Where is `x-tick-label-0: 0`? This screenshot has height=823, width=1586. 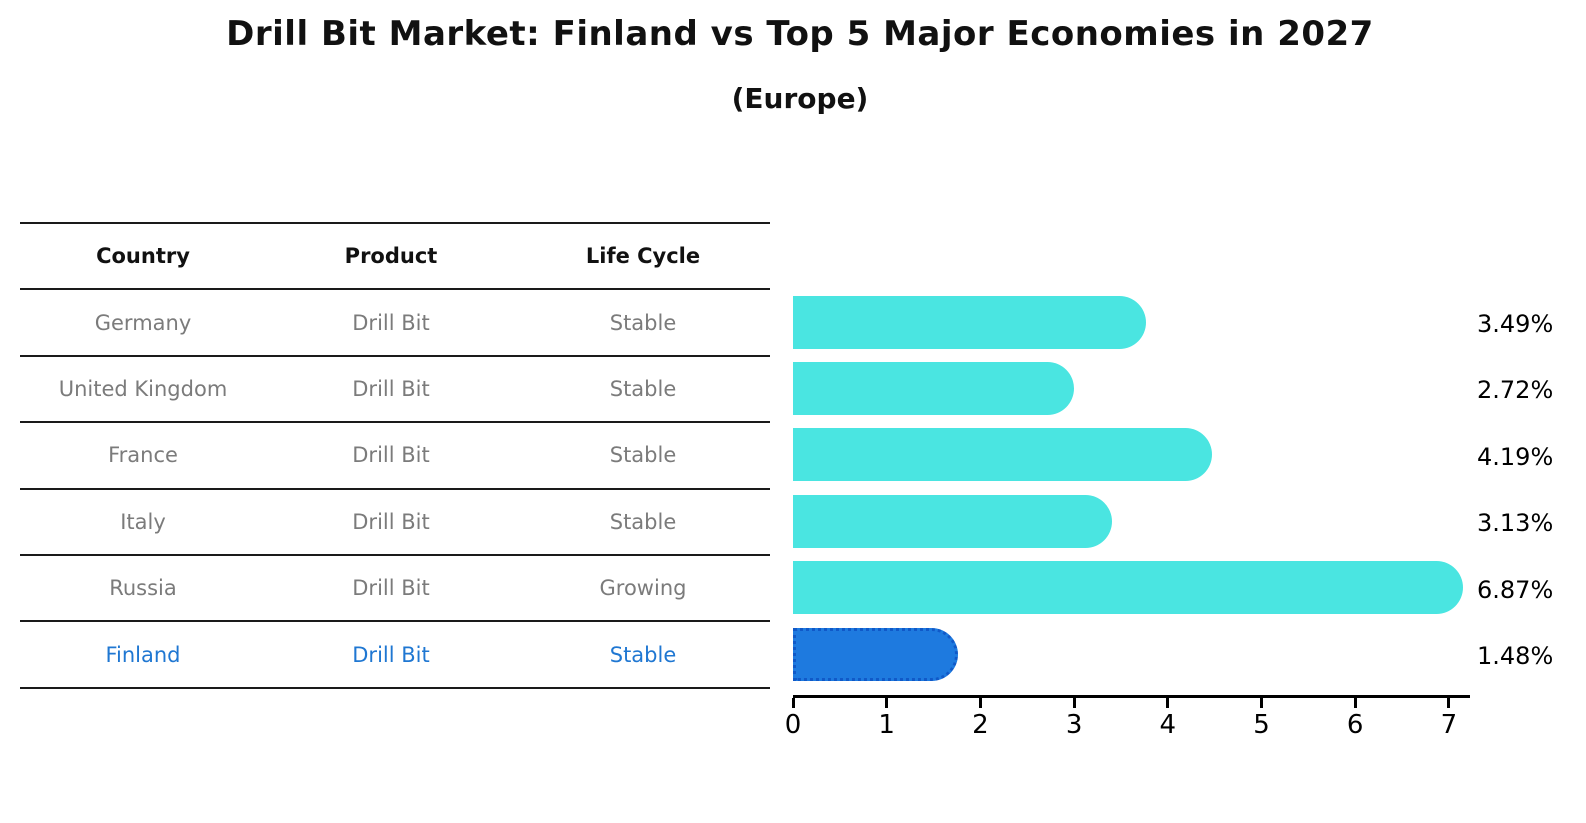
x-tick-label-0: 0 is located at coordinates (793, 725).